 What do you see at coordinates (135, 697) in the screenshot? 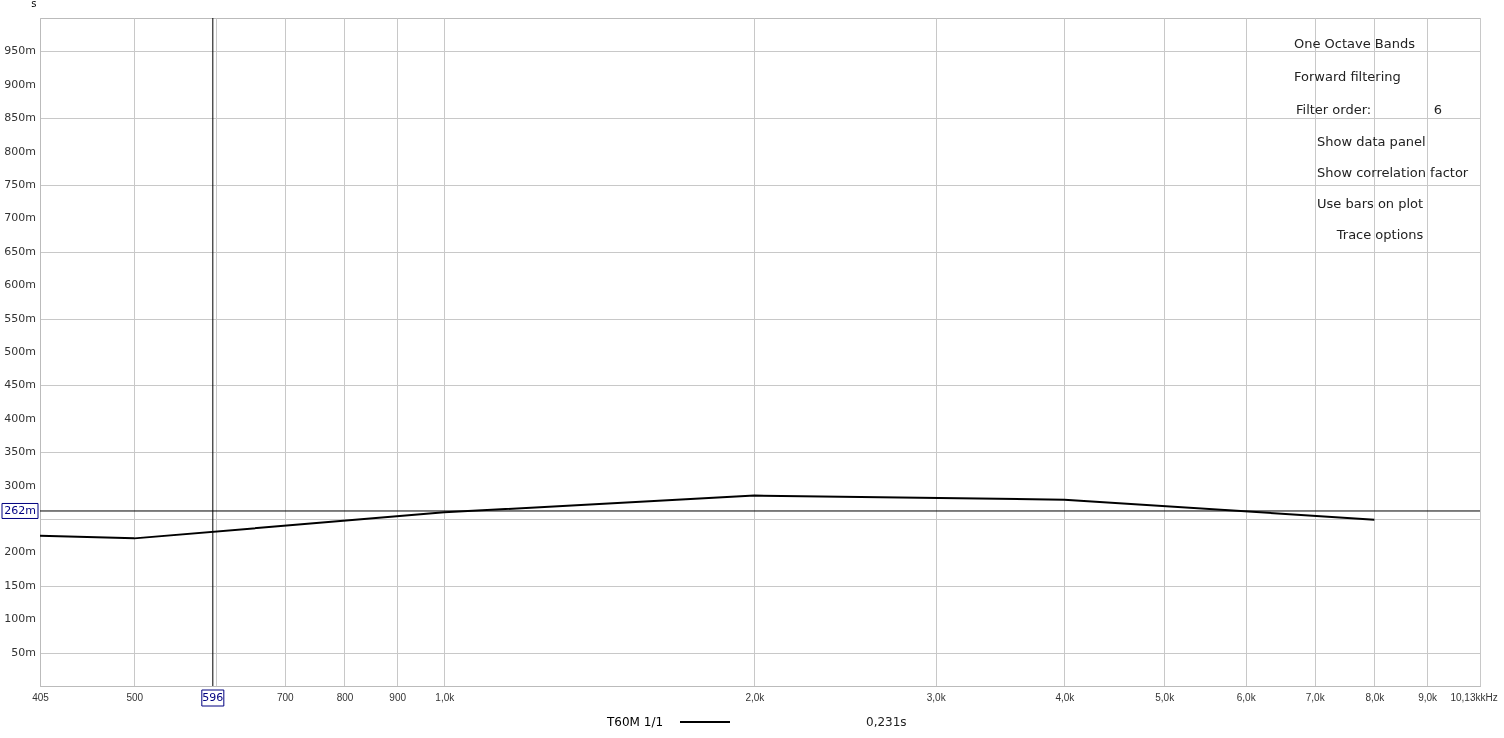
I see `x-tick-label: 500` at bounding box center [135, 697].